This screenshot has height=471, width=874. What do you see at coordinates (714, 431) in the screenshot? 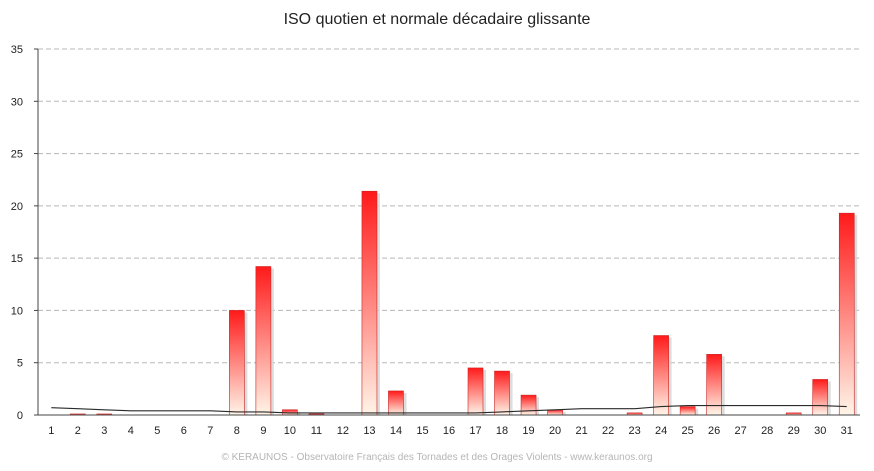
I see `x-tick-label: 26` at bounding box center [714, 431].